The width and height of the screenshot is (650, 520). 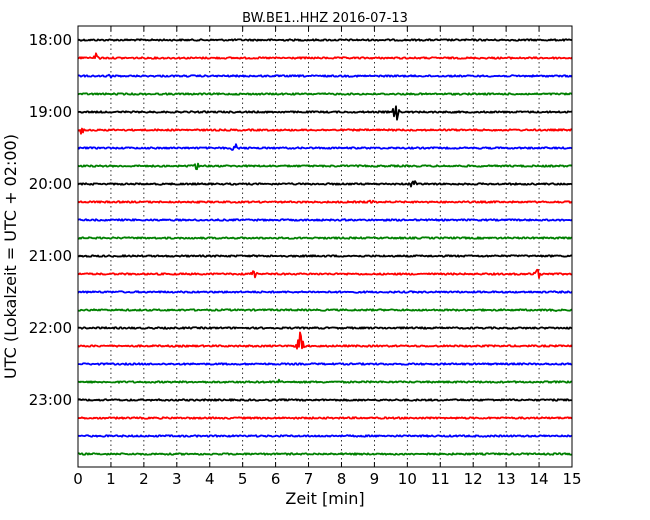 I want to click on y-tick-label: 22:00, so click(x=50, y=328).